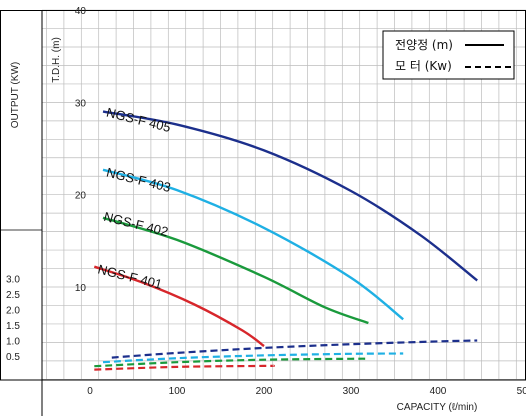 The image size is (526, 416). What do you see at coordinates (81, 103) in the screenshot?
I see `y-tick-label: 30` at bounding box center [81, 103].